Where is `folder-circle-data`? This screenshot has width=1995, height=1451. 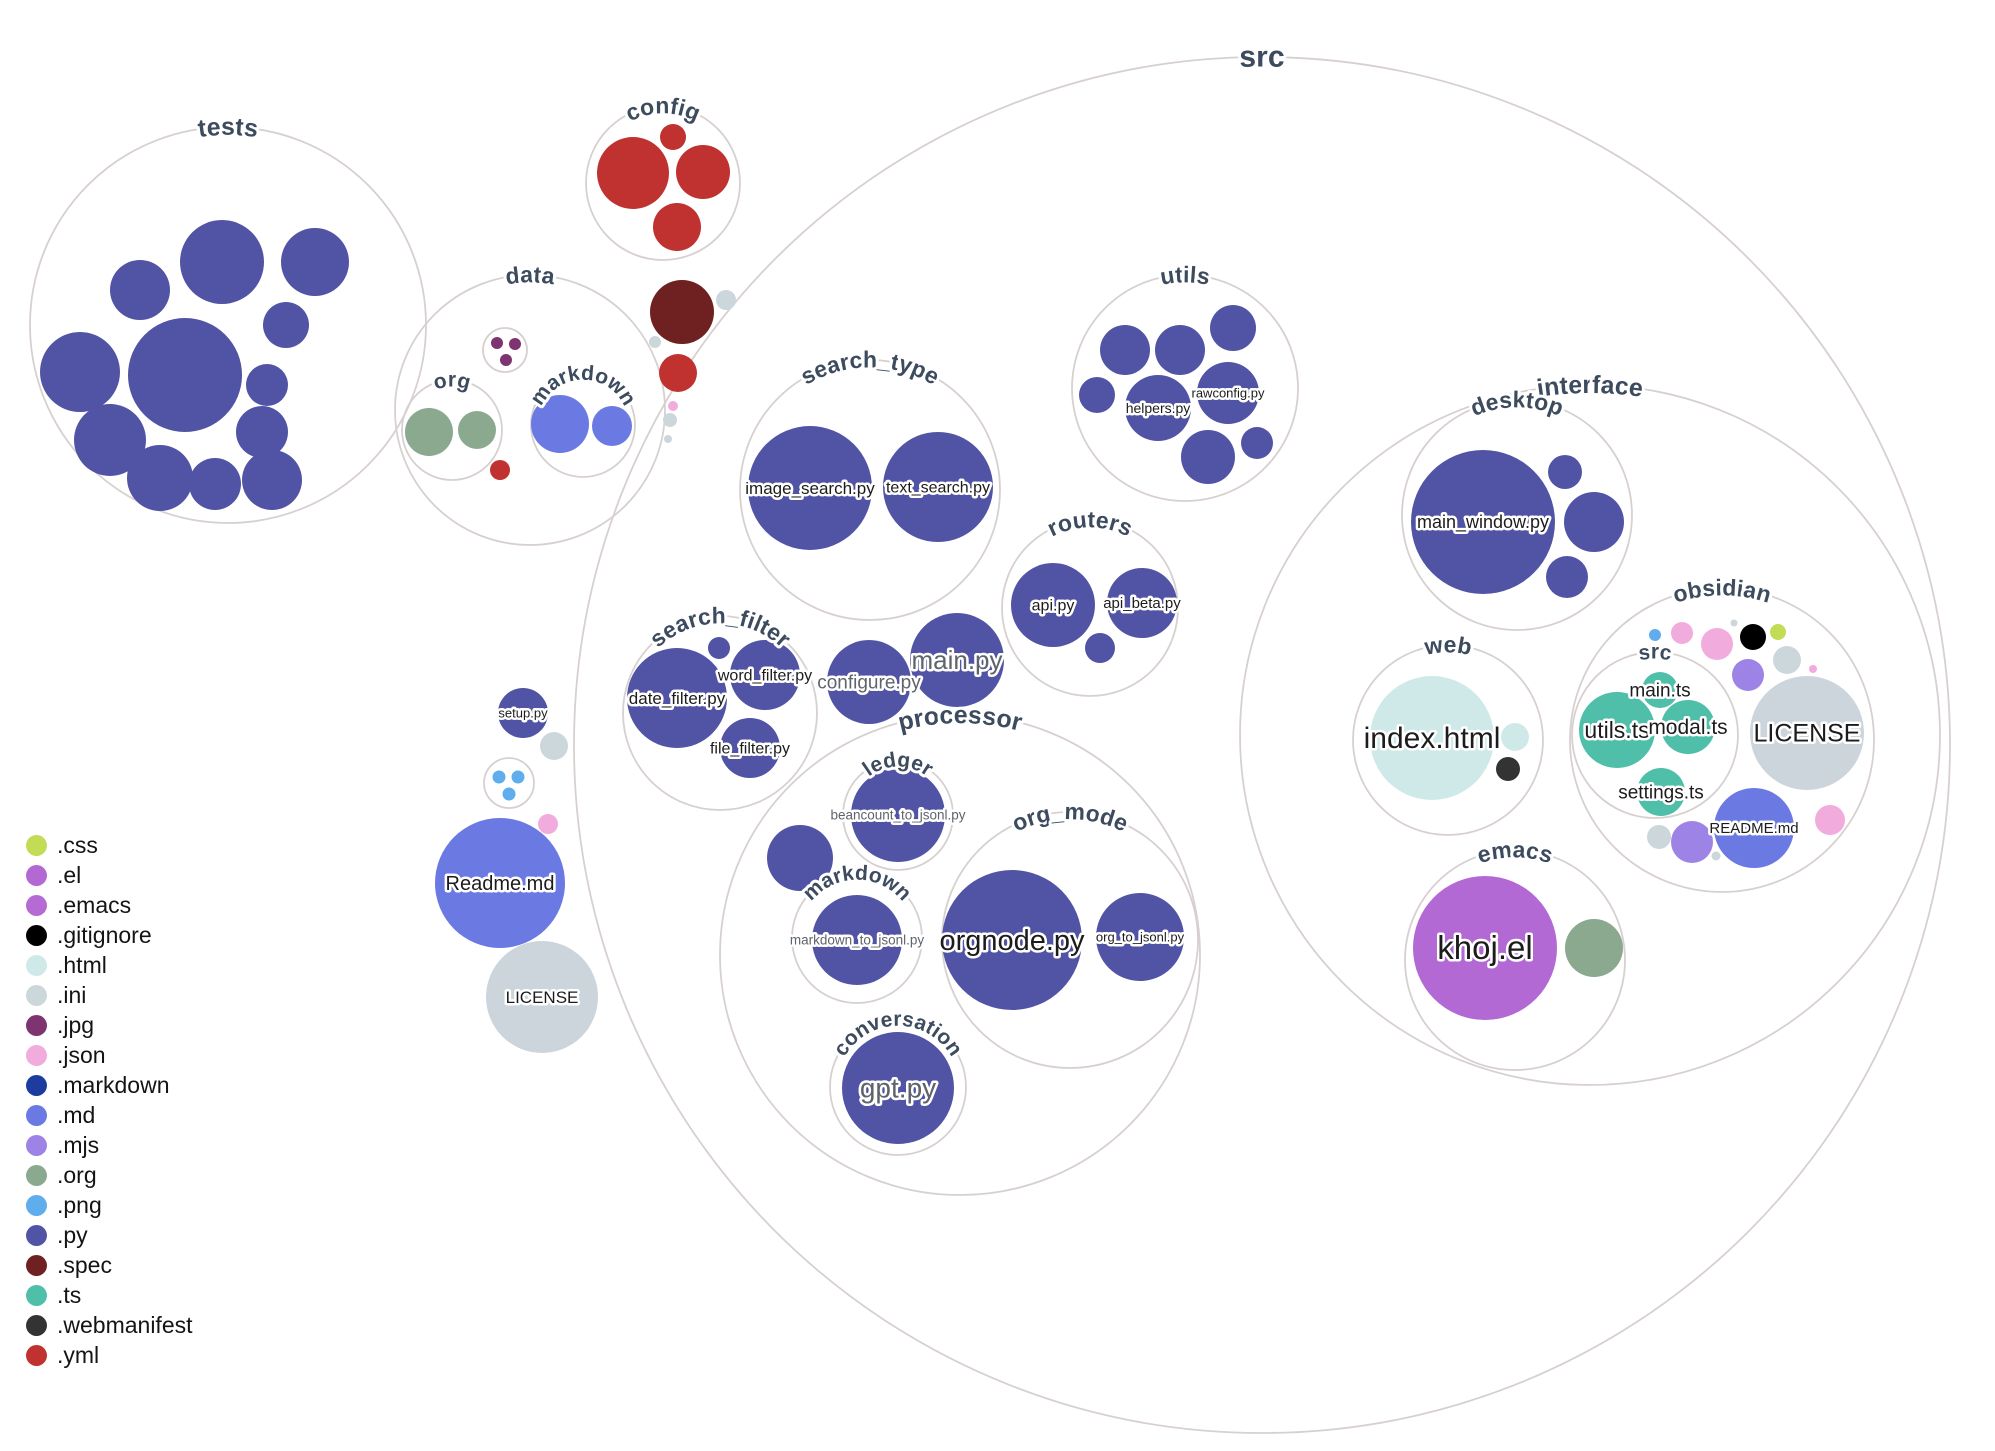
folder-circle-data is located at coordinates (530, 410).